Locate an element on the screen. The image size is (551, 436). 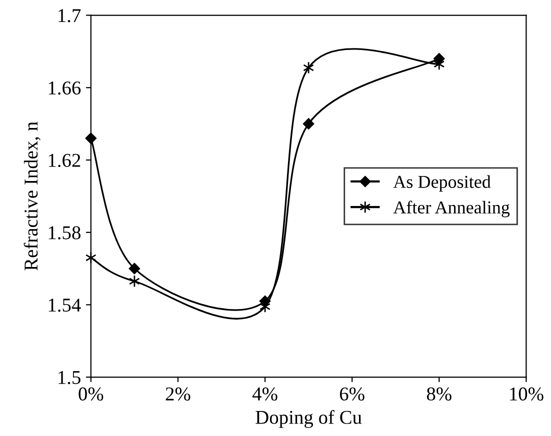
x-axis-title: Doping of Cu is located at coordinates (309, 419).